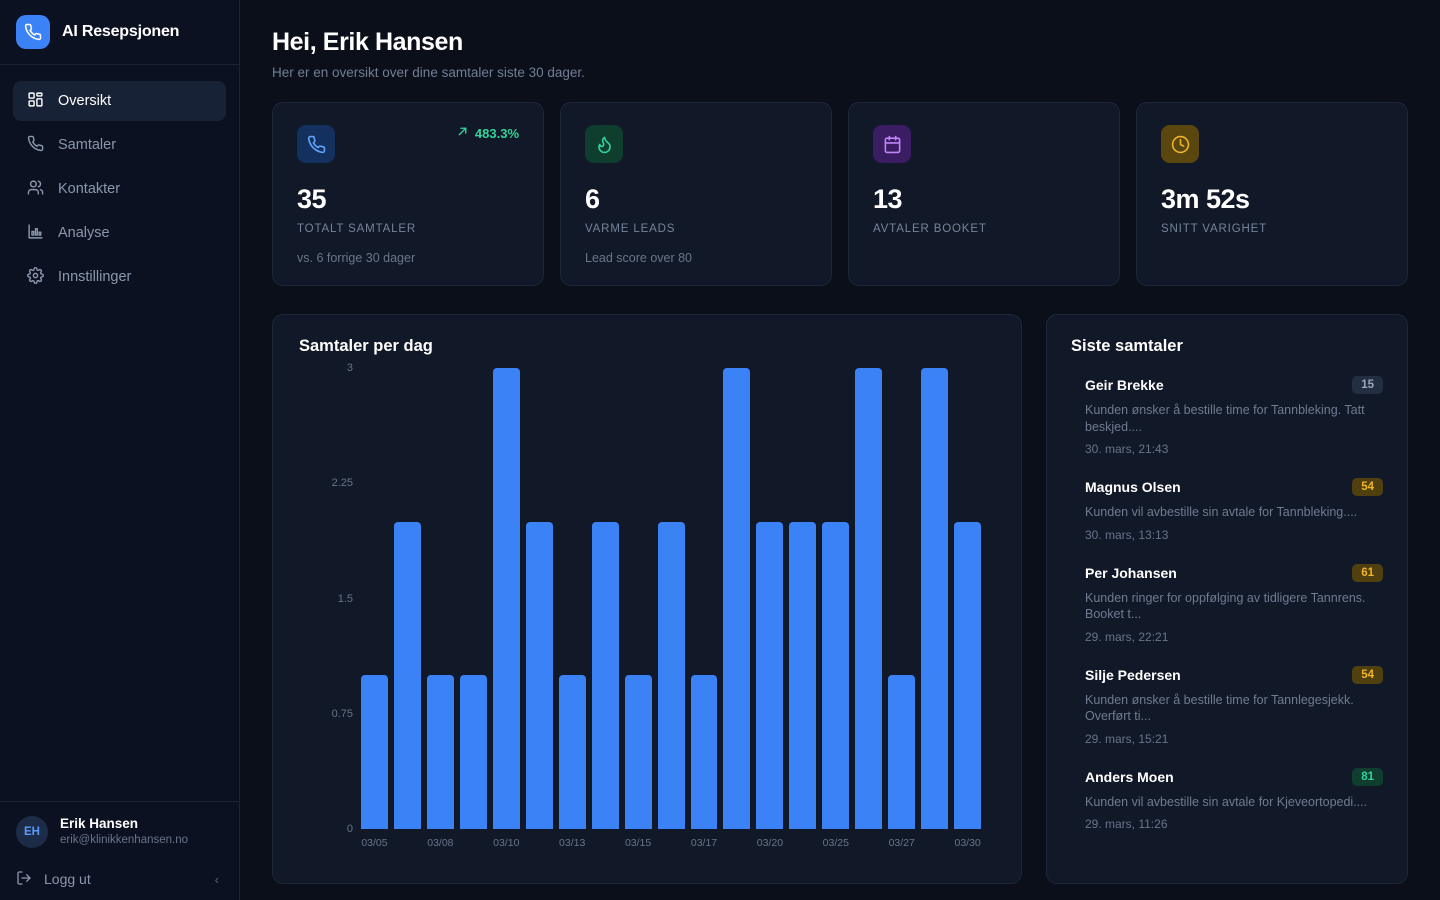  I want to click on grid-icon, so click(35, 101).